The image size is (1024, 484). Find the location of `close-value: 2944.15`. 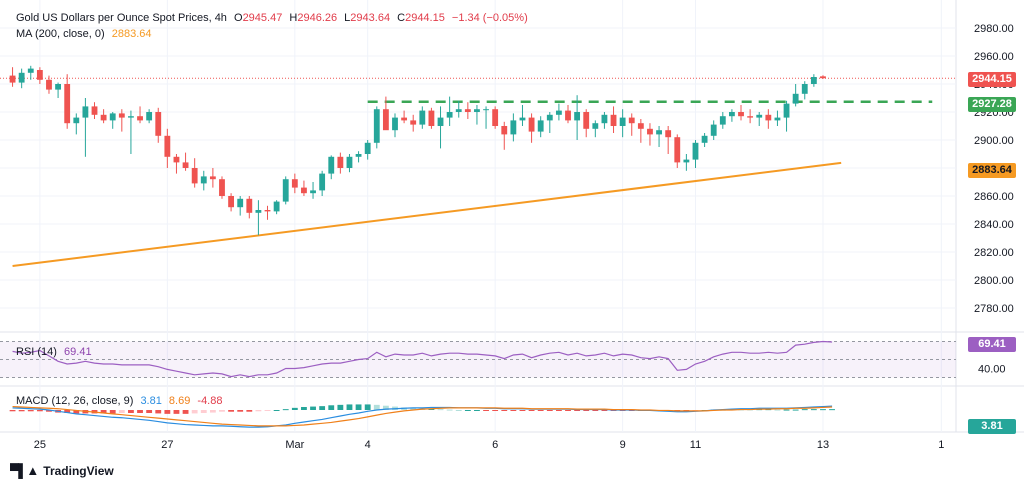

close-value: 2944.15 is located at coordinates (425, 18).